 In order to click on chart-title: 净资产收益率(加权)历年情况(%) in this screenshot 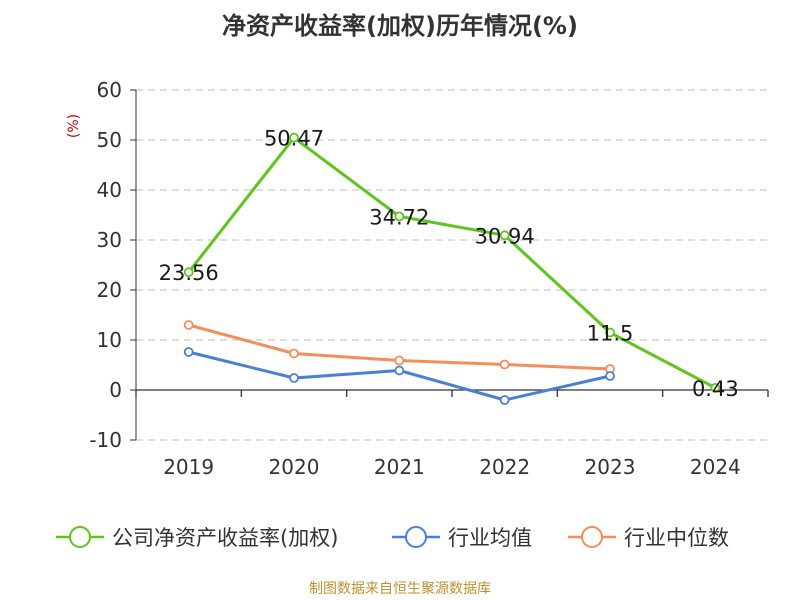, I will do `click(400, 26)`.